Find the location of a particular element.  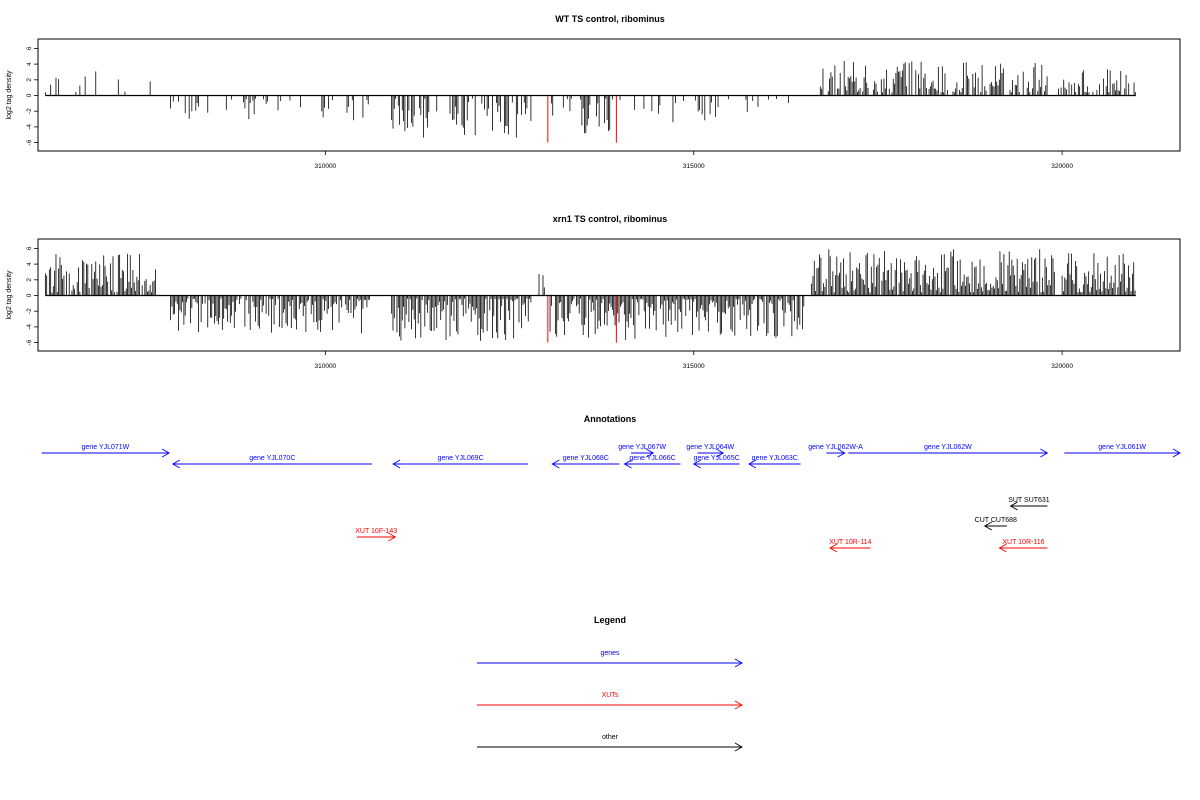

legend: Legend genes XUTs other is located at coordinates (610, 683).